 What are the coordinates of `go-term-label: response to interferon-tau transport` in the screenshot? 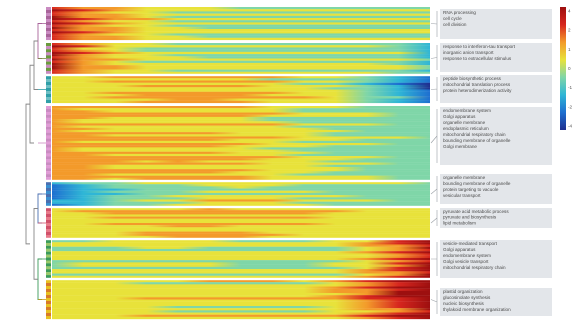 It's located at (479, 46).